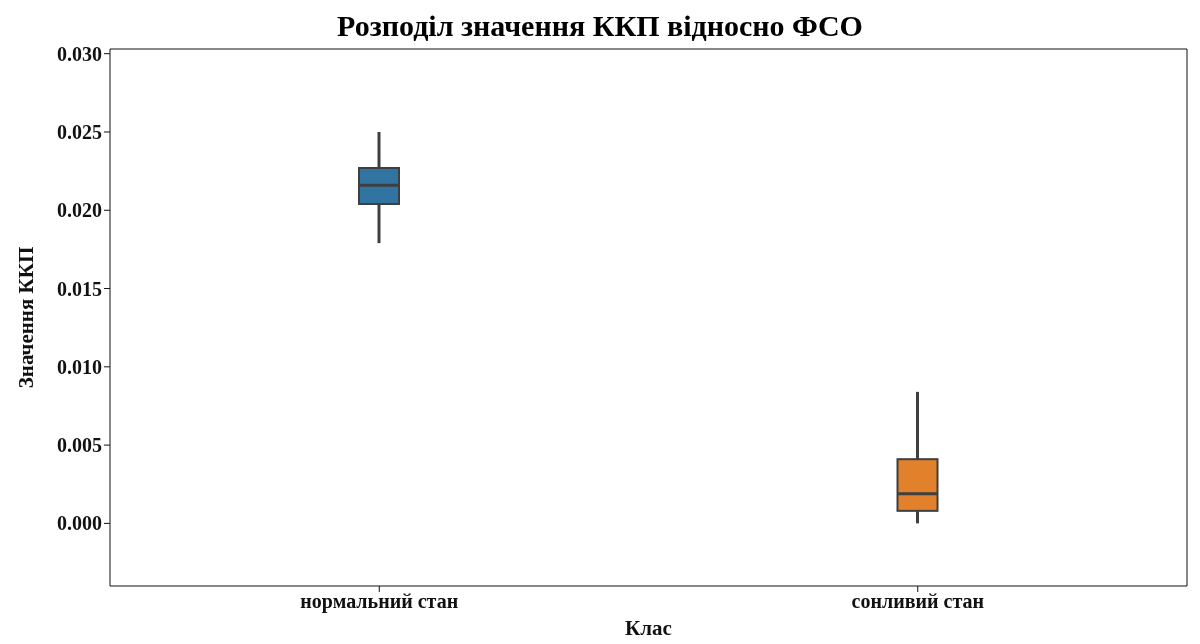 This screenshot has height=644, width=1200. I want to click on y-tick-label: 0.000, so click(79, 523).